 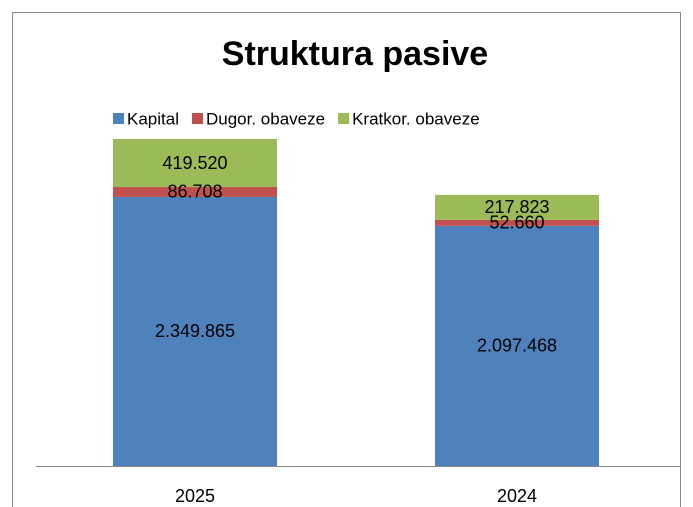 I want to click on legend-label: Kratkor. obaveze, so click(x=416, y=118).